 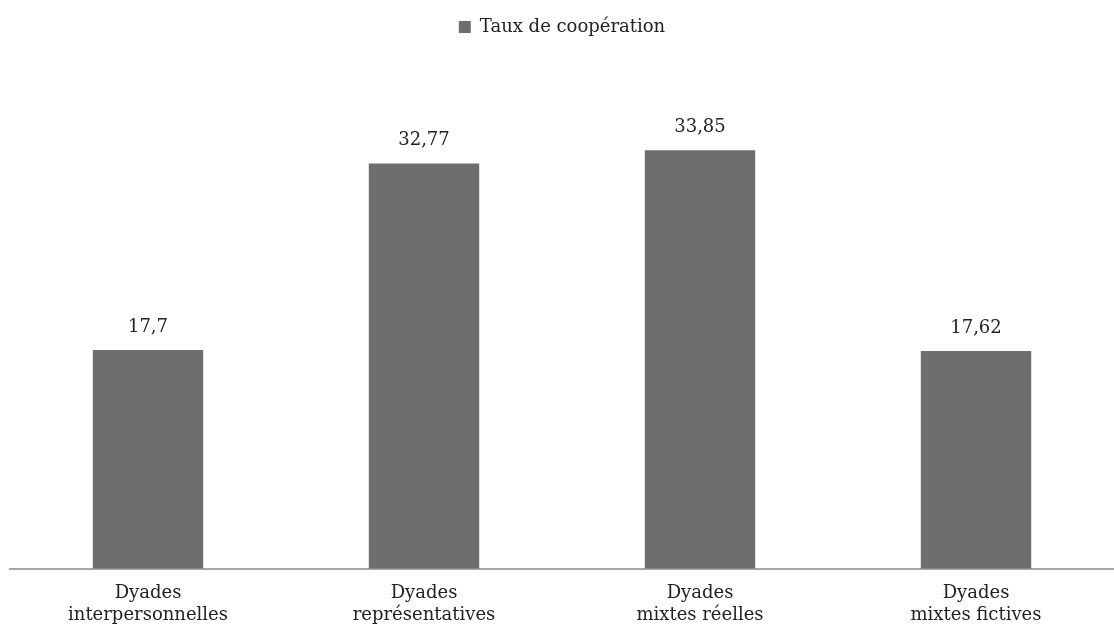 I want to click on x-tick-label: Dyades mixtes fictives, so click(x=976, y=602).